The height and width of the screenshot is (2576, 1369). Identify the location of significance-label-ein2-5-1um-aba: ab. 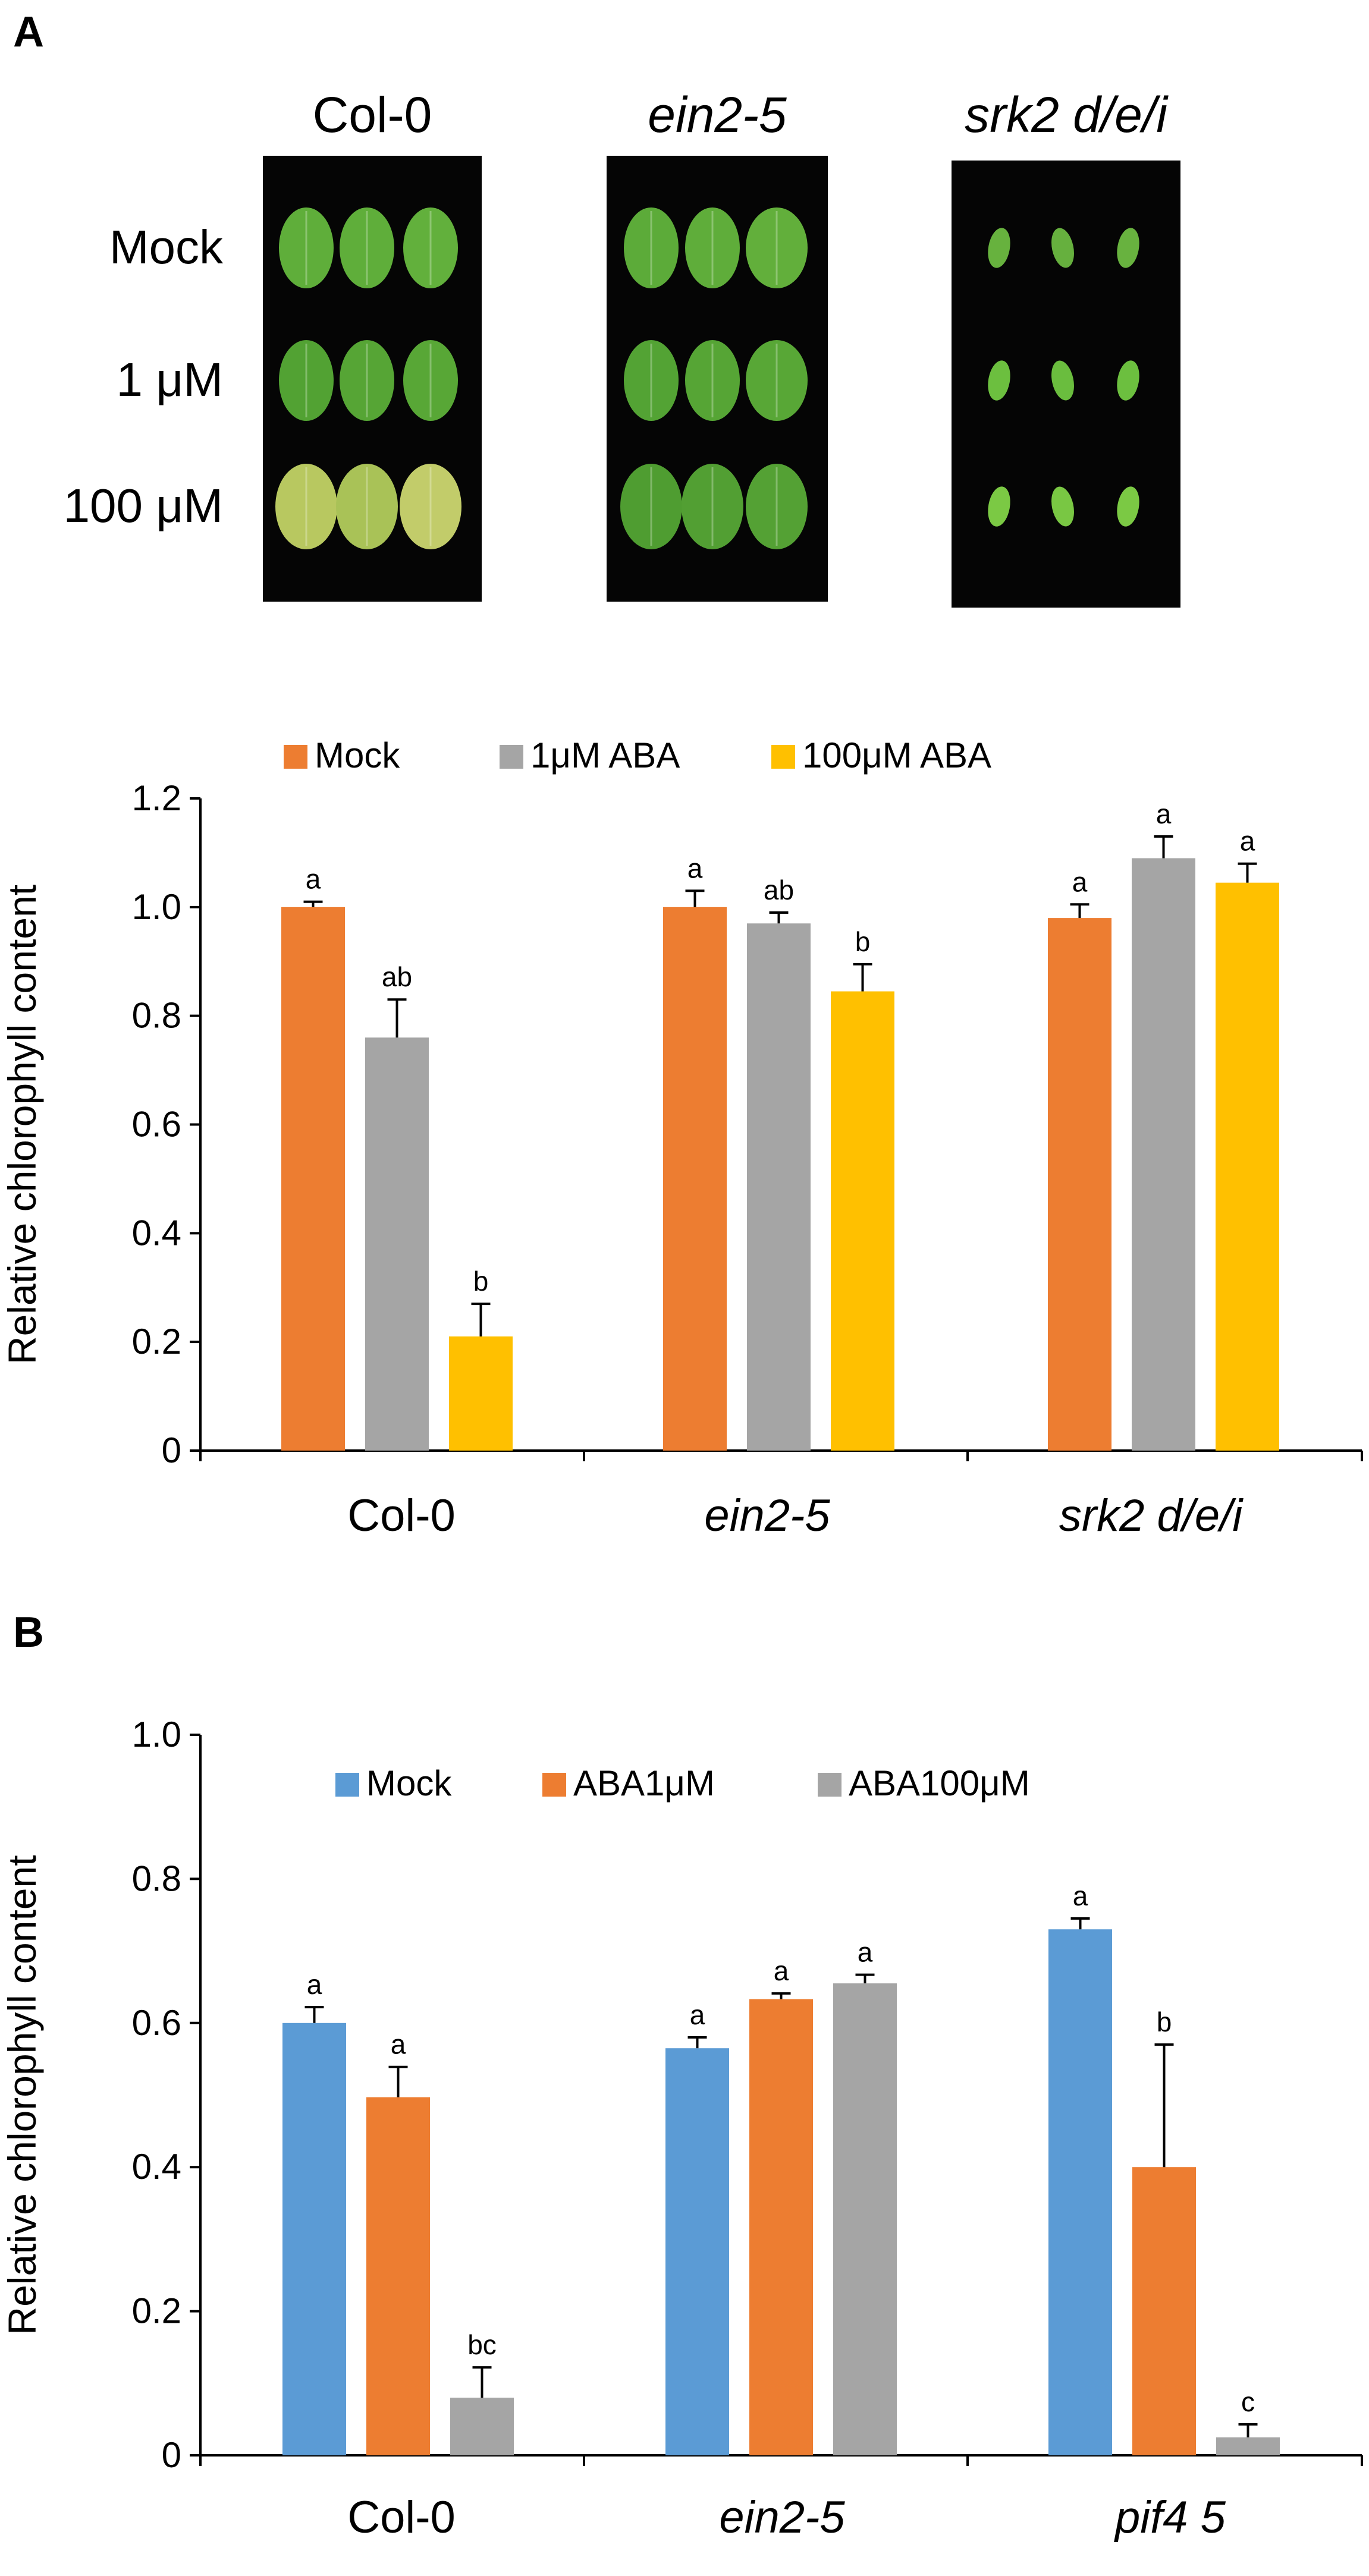
(779, 890).